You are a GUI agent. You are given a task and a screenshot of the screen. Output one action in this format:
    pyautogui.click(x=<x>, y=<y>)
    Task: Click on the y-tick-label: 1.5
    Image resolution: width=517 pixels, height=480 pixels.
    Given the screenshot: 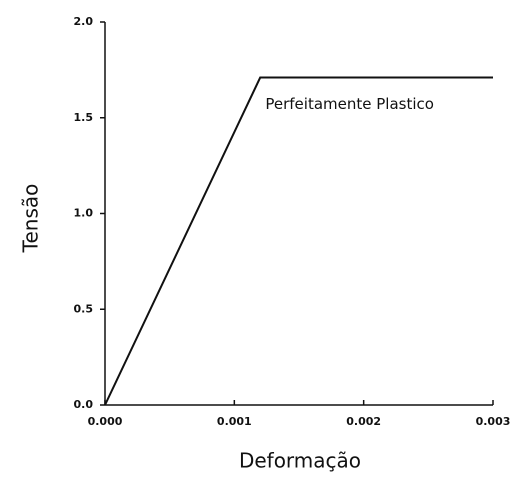 What is the action you would take?
    pyautogui.click(x=84, y=117)
    